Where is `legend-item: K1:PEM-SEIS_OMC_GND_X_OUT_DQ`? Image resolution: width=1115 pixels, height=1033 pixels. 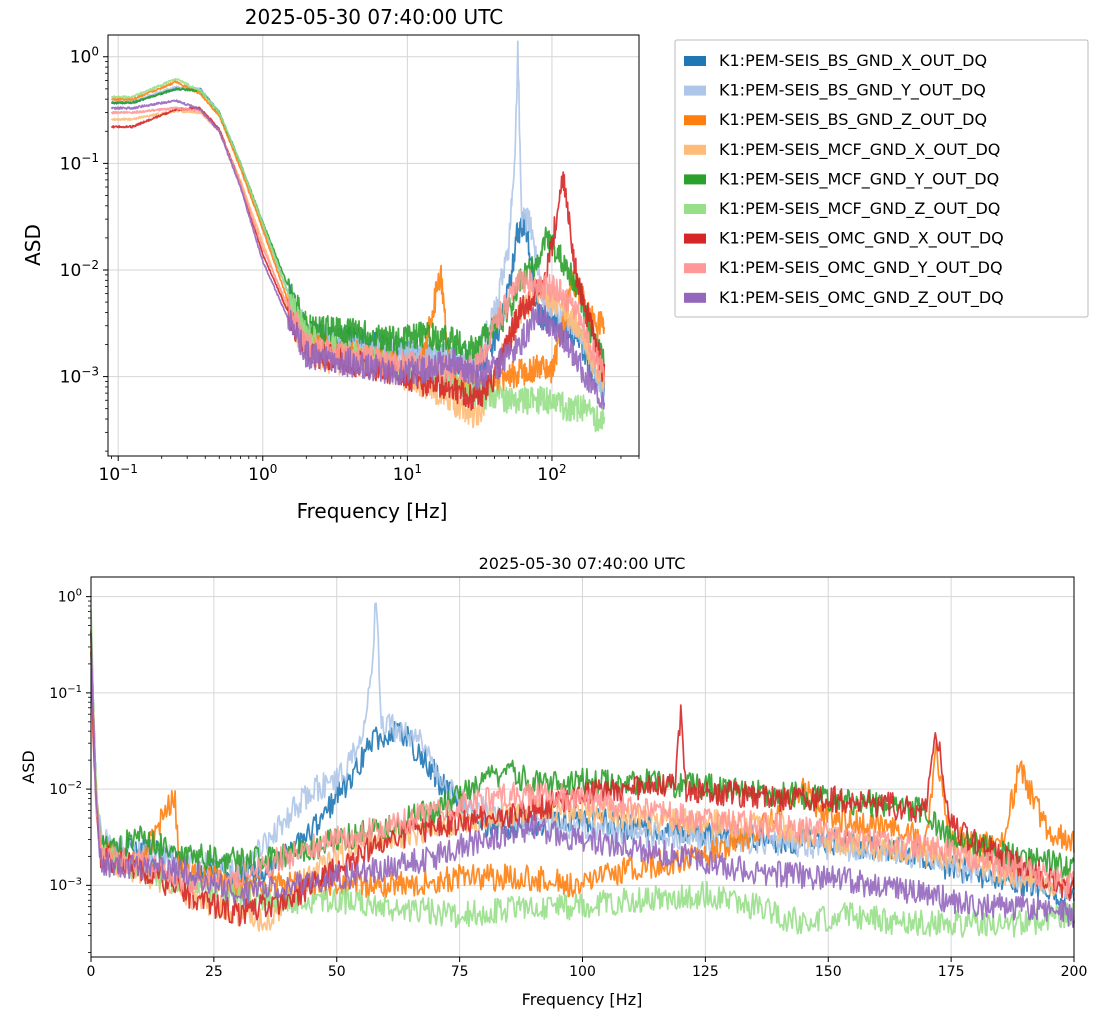 legend-item: K1:PEM-SEIS_OMC_GND_X_OUT_DQ is located at coordinates (844, 239).